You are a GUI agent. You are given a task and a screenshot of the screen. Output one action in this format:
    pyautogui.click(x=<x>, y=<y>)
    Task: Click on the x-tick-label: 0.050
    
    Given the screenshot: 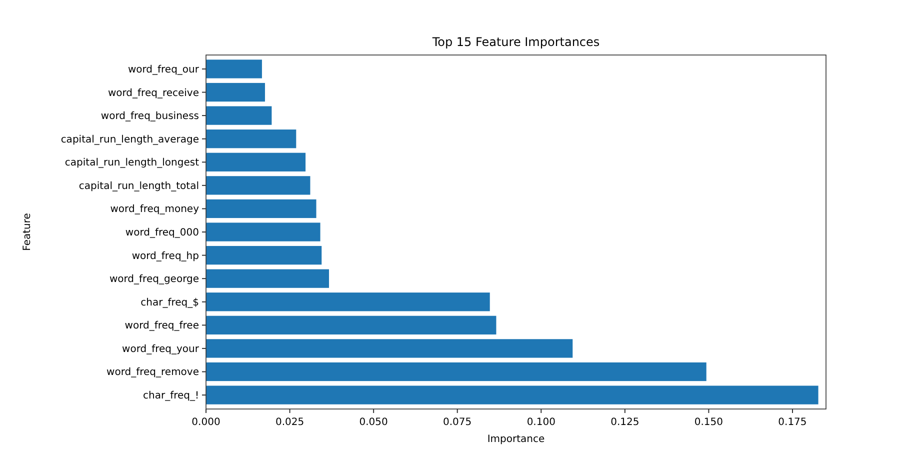 What is the action you would take?
    pyautogui.click(x=373, y=422)
    